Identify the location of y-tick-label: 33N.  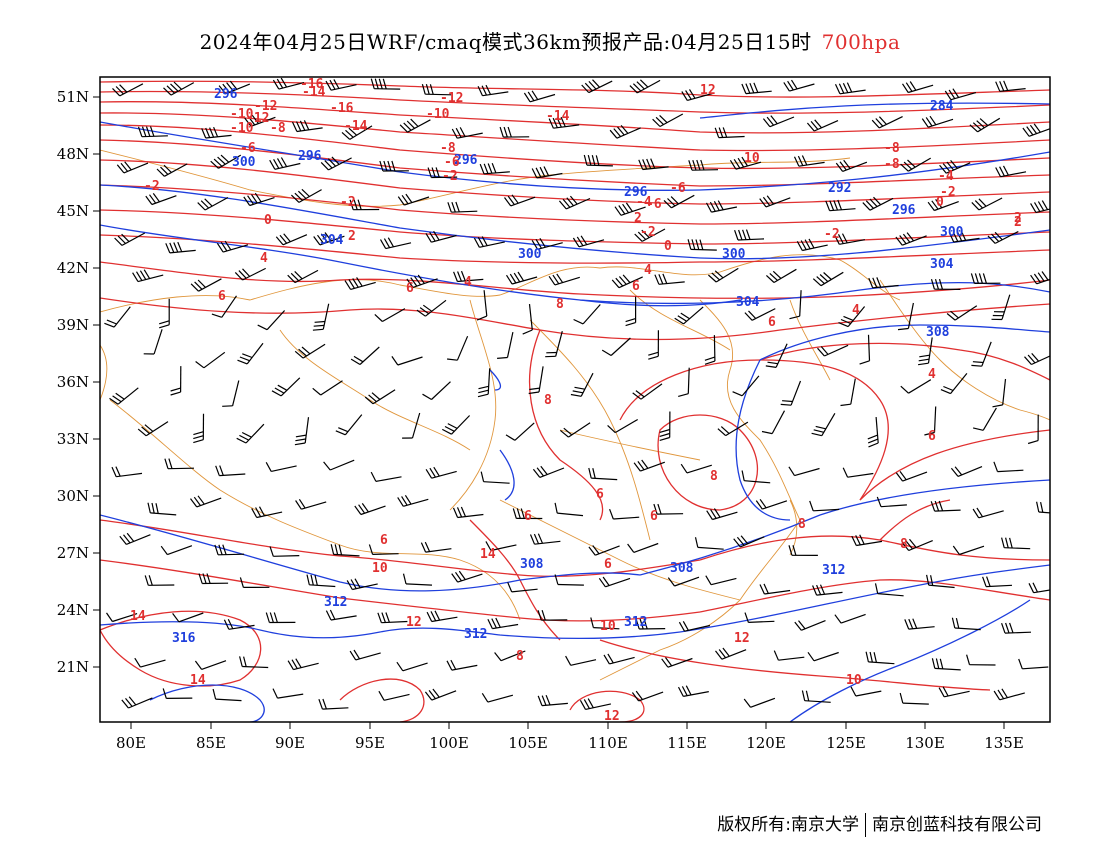
(73, 439).